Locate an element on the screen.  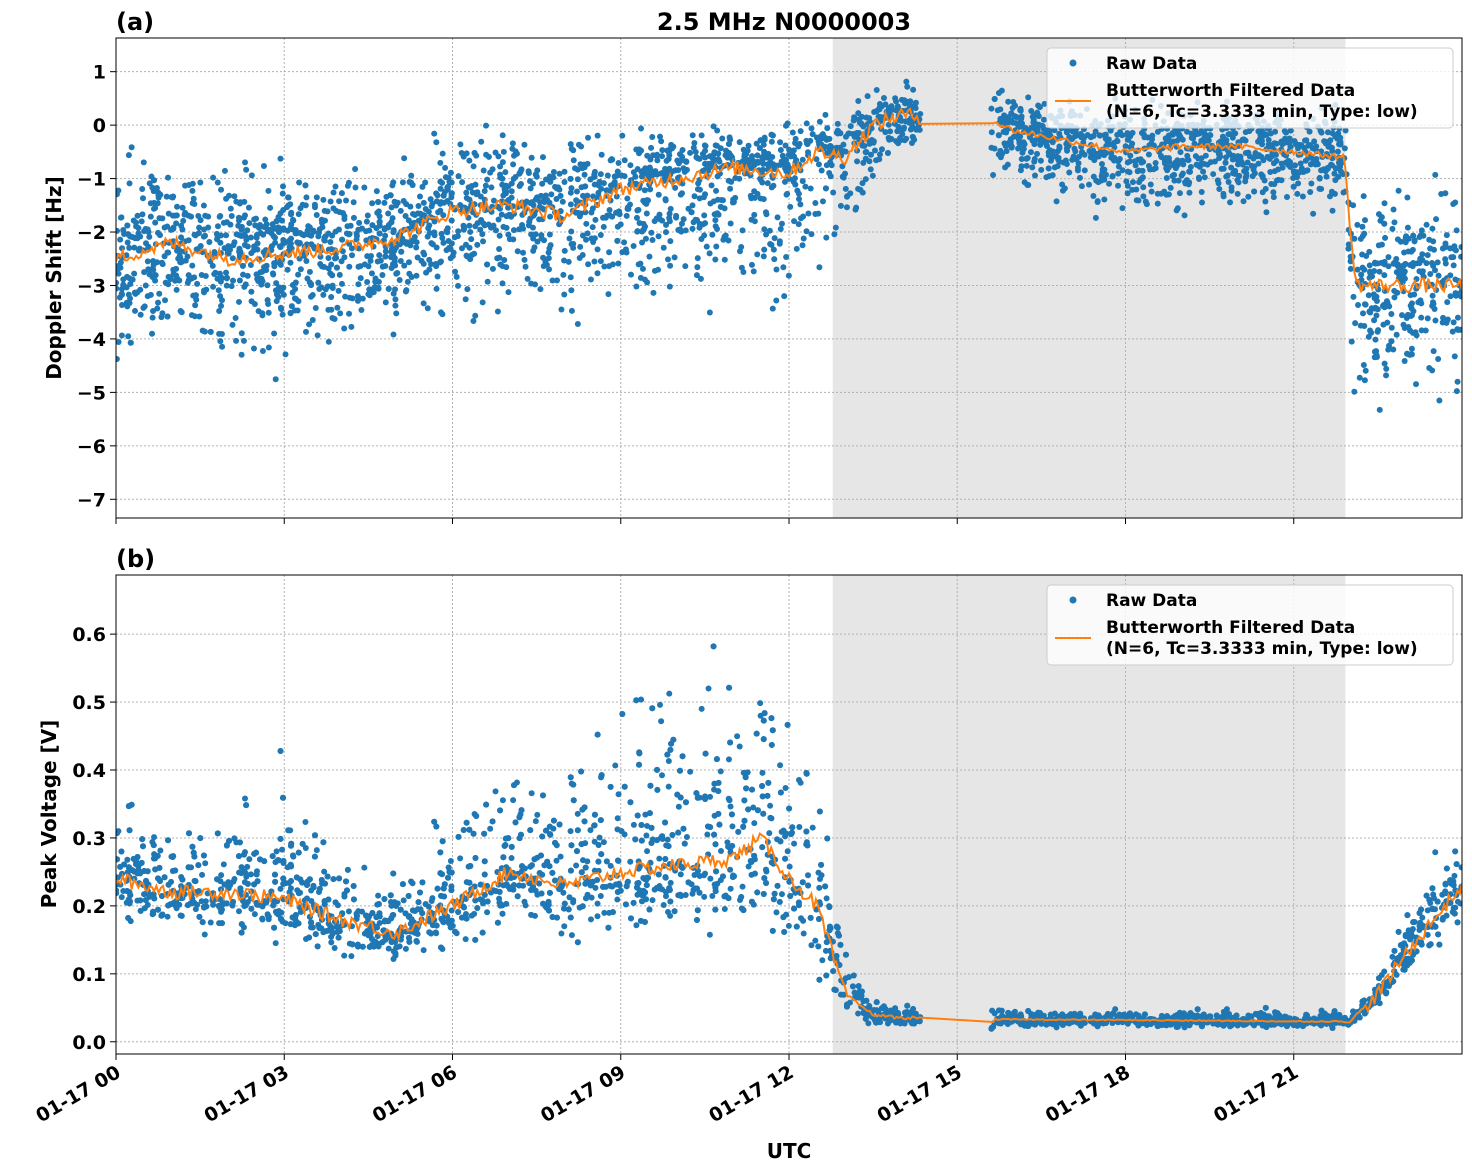
y-tick-label: 0.3 is located at coordinates (89, 839).